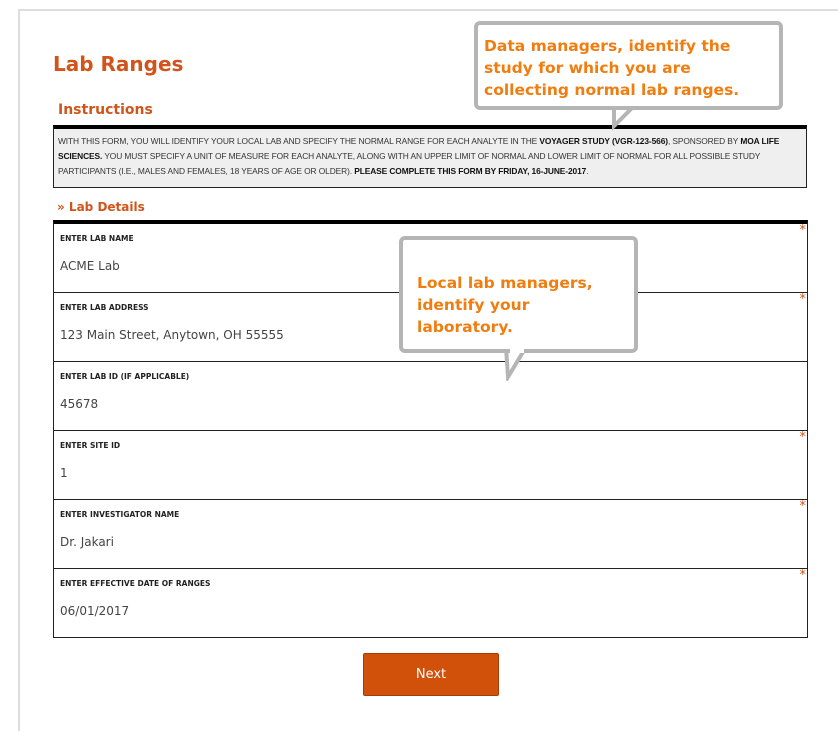 The width and height of the screenshot is (838, 731). Describe the element at coordinates (105, 110) in the screenshot. I see `instructions-heading: Instructions` at that location.